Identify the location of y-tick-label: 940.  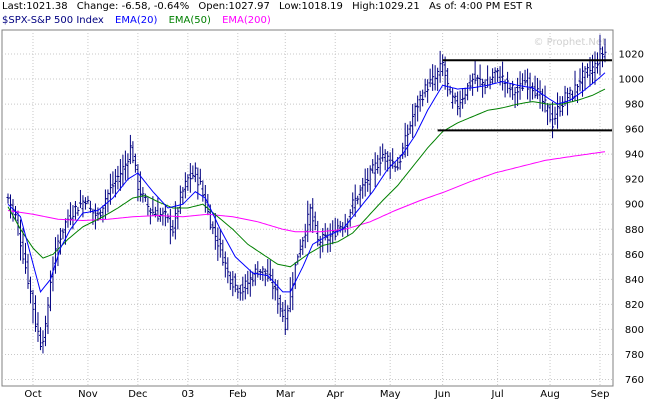
(634, 155).